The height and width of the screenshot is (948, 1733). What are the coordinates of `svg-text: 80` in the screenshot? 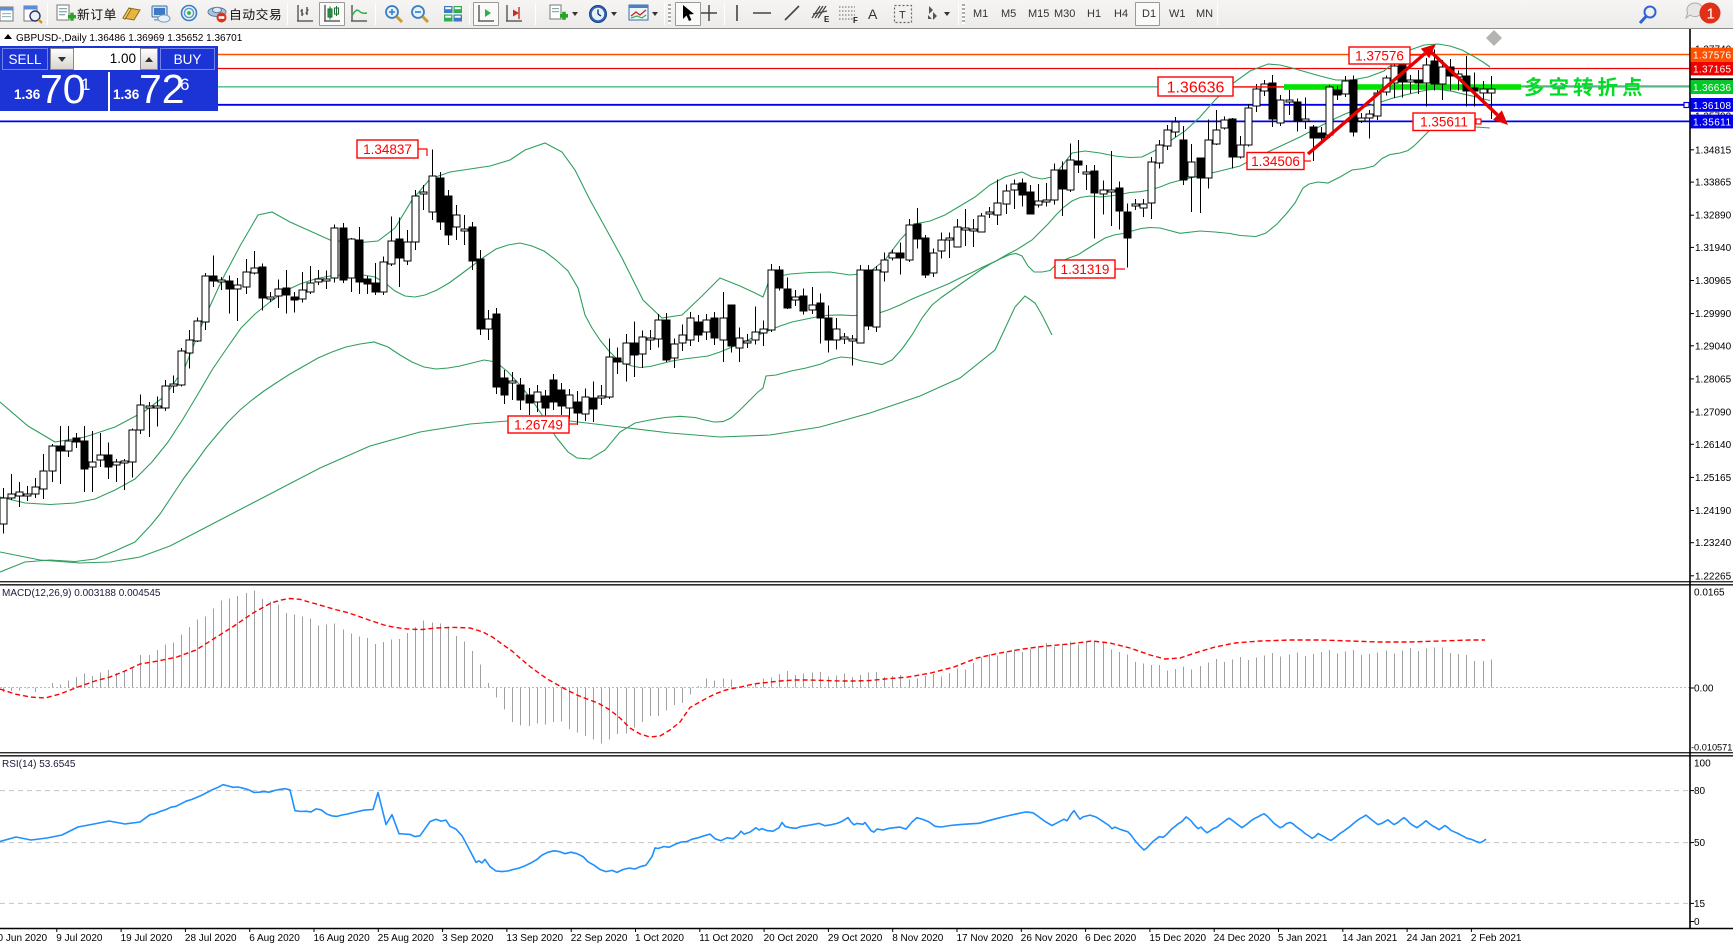 It's located at (1700, 791).